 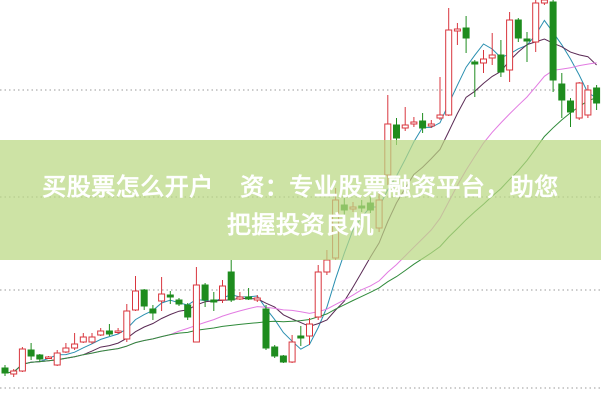 I want to click on banner-title-line-2: 把握投资良机, so click(x=300, y=225).